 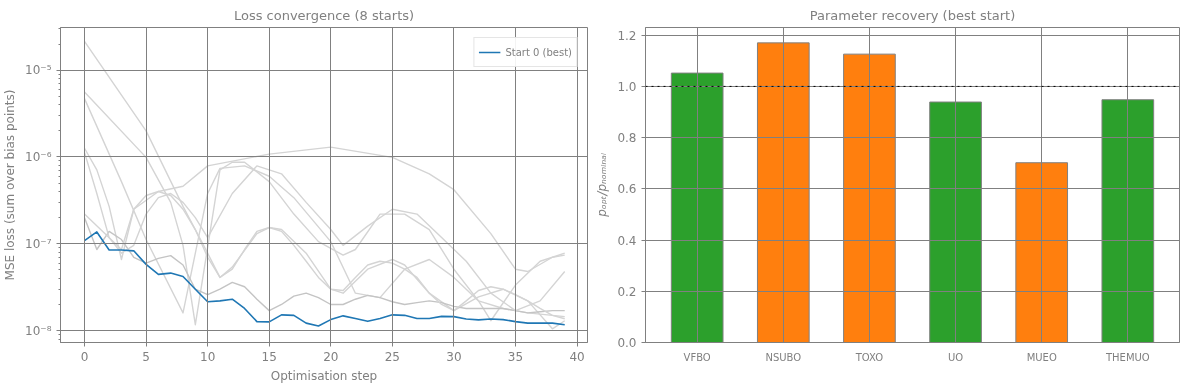 What do you see at coordinates (627, 86) in the screenshot?
I see `y-tick-label: 1.0` at bounding box center [627, 86].